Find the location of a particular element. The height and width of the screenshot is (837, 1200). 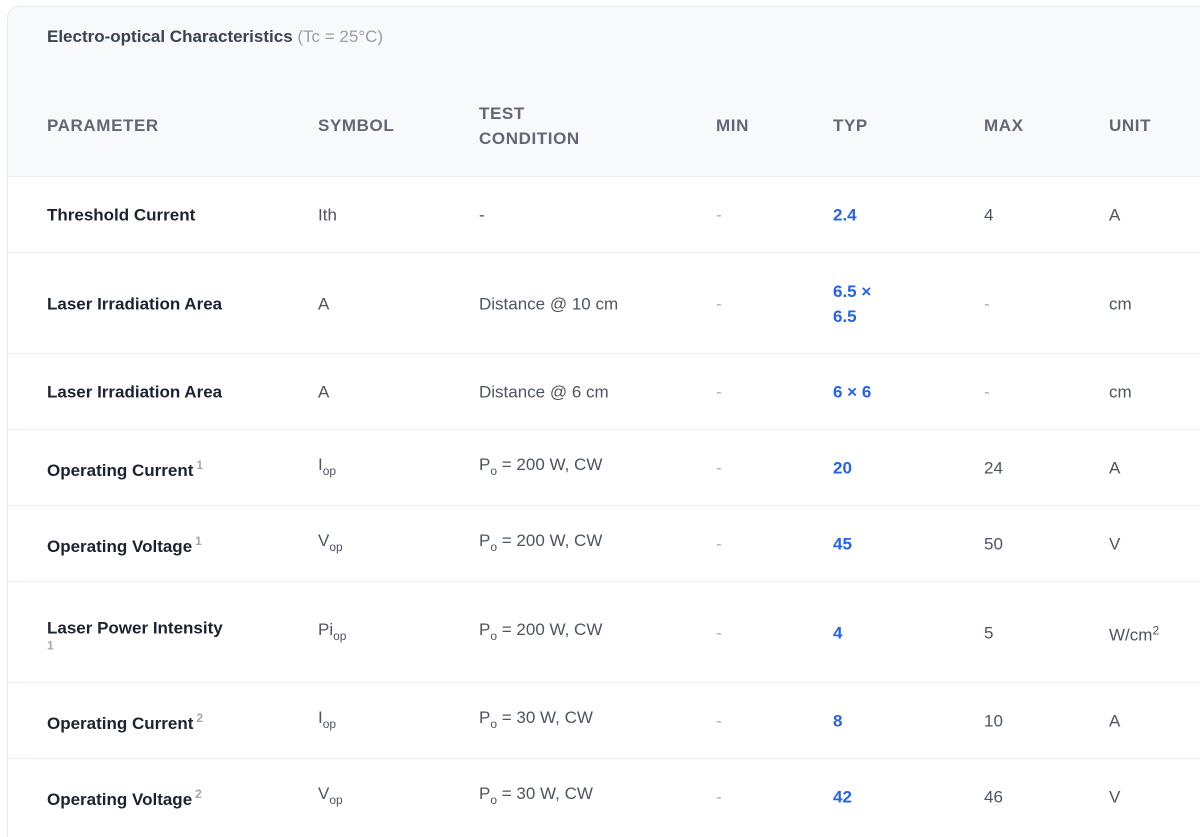

typ-cell: 42 is located at coordinates (842, 797).